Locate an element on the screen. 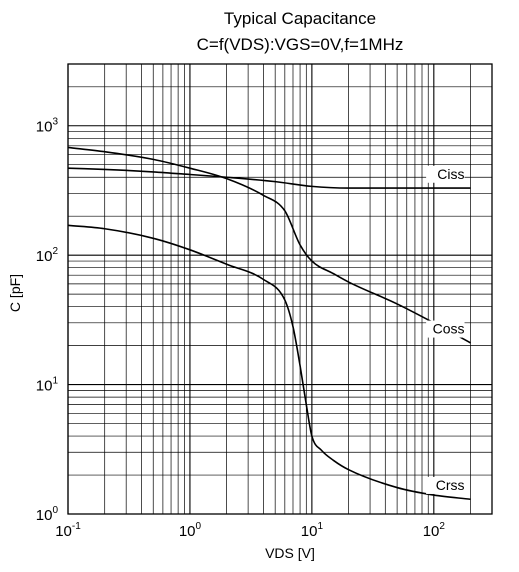 Image resolution: width=519 pixels, height=572 pixels. y-tick-label: 10² is located at coordinates (47, 255).